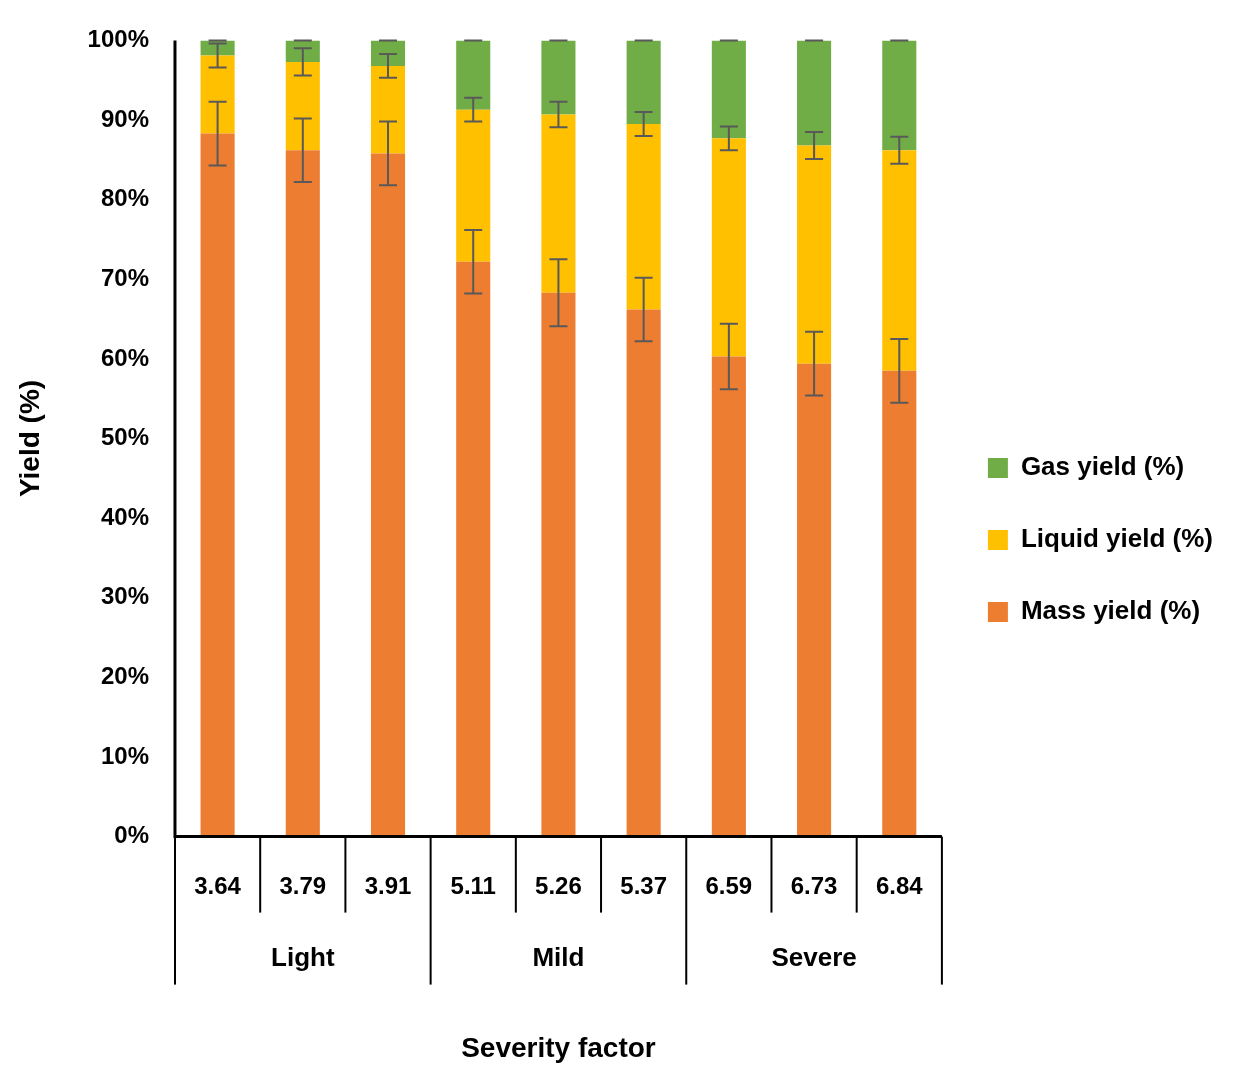 The width and height of the screenshot is (1233, 1072). Describe the element at coordinates (124, 357) in the screenshot. I see `y-tick-label: 60%` at that location.